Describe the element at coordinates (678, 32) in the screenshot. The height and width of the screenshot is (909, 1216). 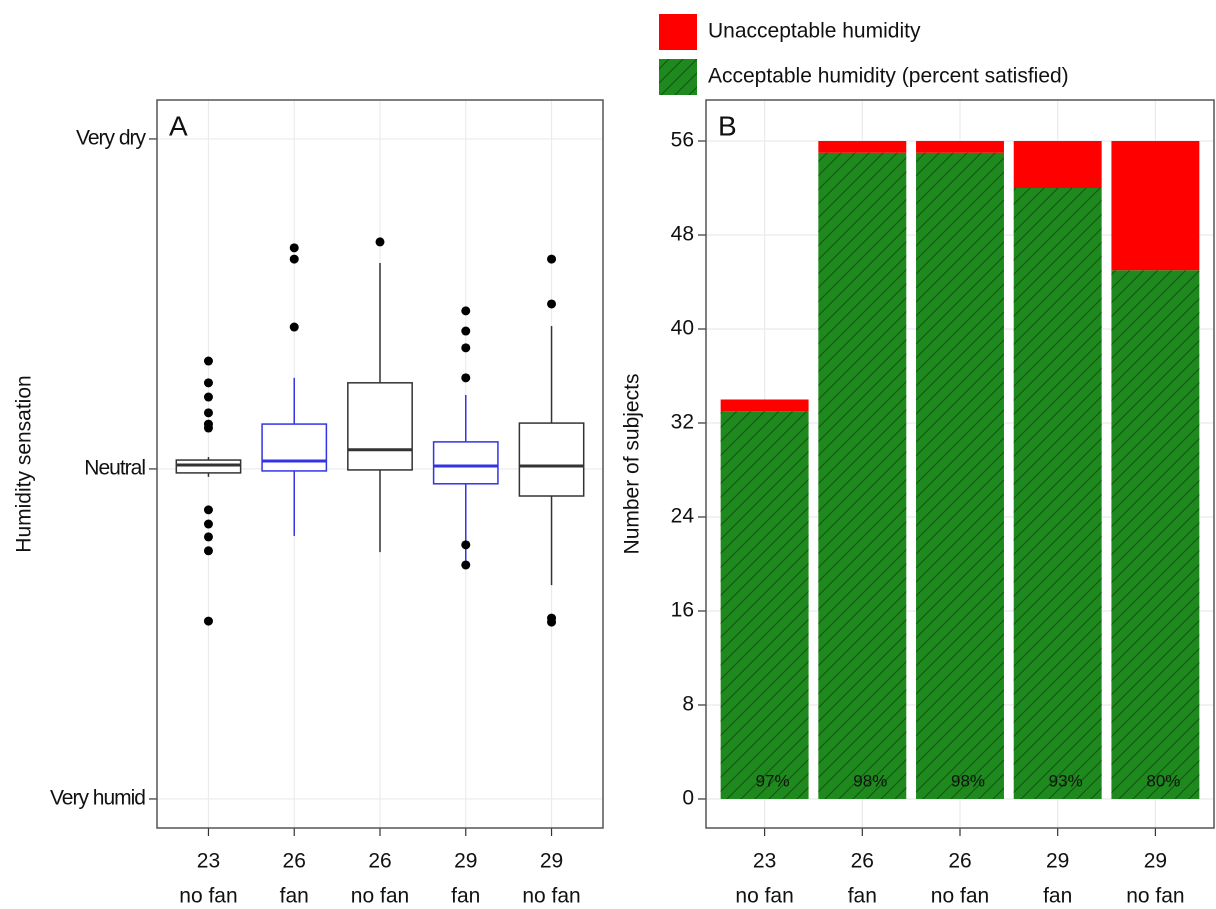
I see `legend-swatch` at that location.